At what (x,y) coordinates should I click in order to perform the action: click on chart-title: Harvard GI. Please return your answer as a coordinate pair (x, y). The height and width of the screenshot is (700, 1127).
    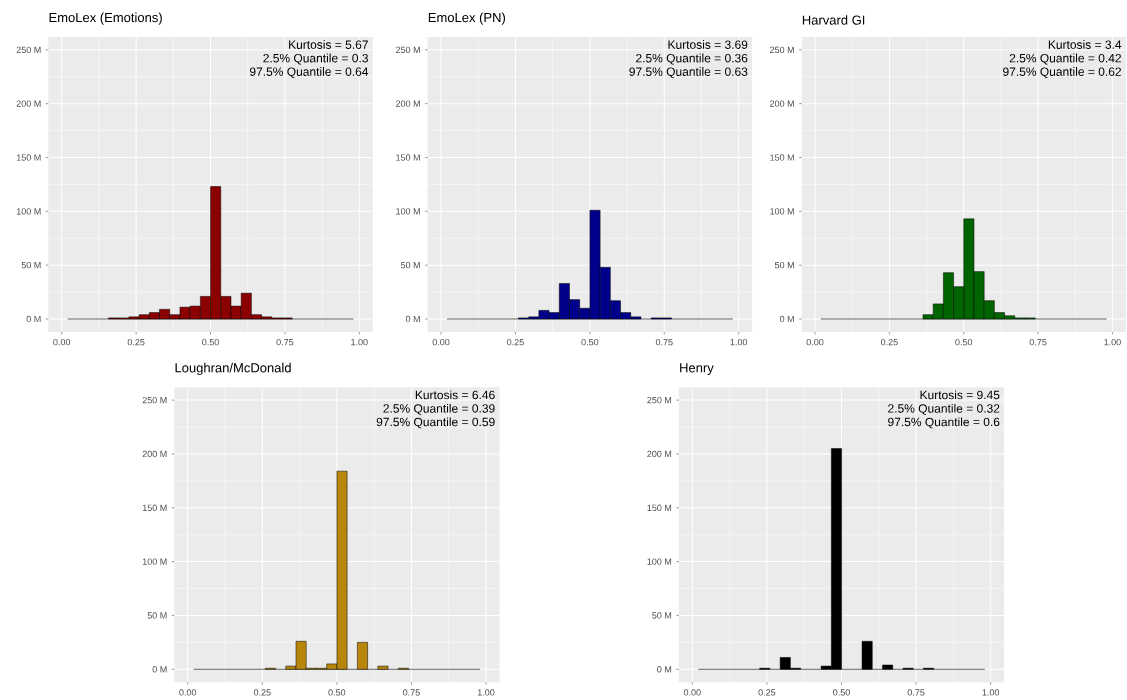
    Looking at the image, I should click on (833, 20).